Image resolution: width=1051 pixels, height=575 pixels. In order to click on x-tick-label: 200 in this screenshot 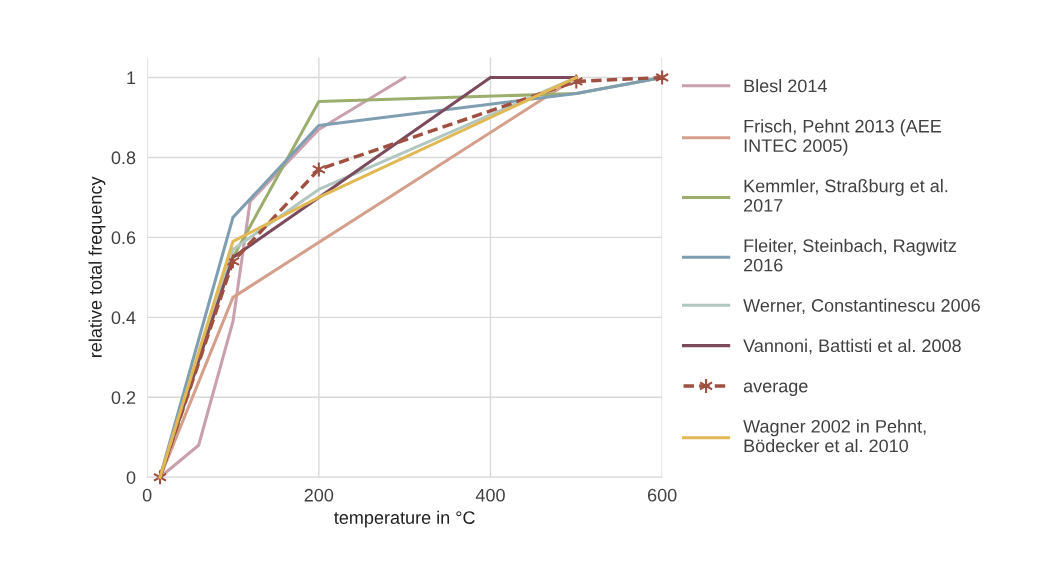, I will do `click(319, 495)`.